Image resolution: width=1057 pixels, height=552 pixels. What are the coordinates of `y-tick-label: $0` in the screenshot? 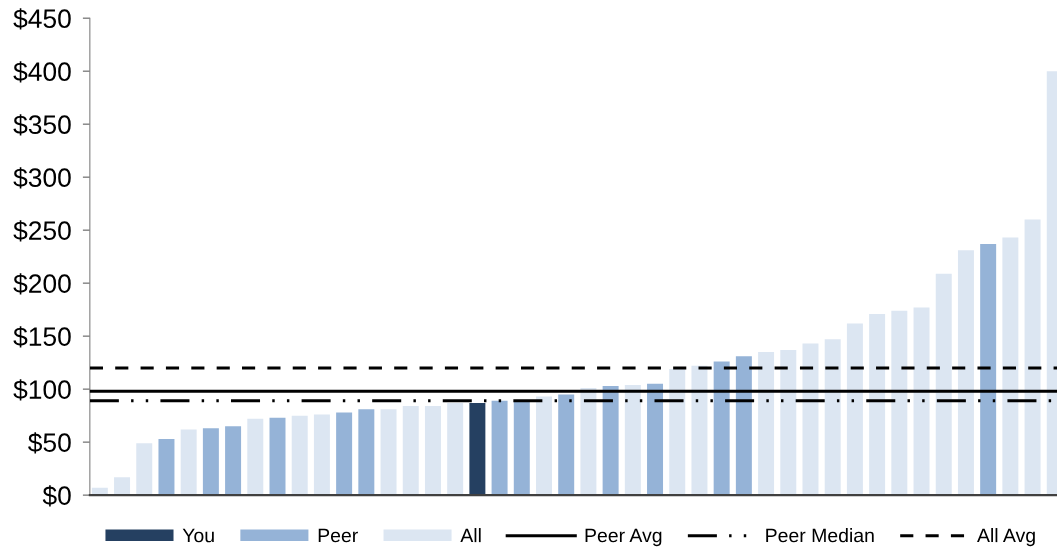 It's located at (56, 496).